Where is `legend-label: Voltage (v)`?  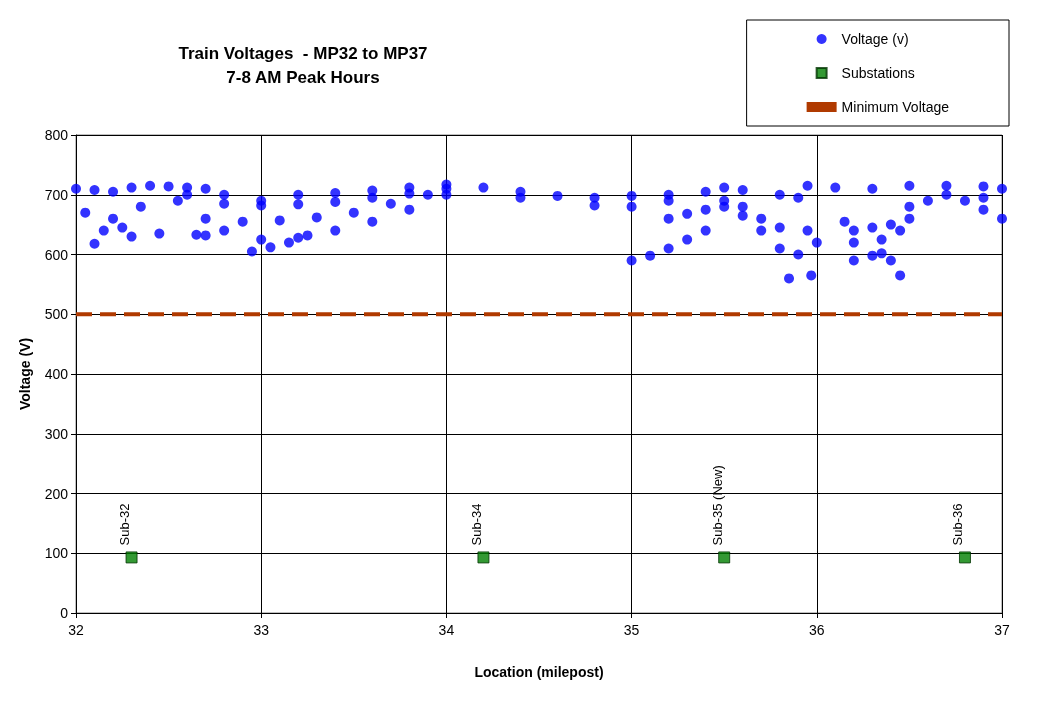 legend-label: Voltage (v) is located at coordinates (875, 39).